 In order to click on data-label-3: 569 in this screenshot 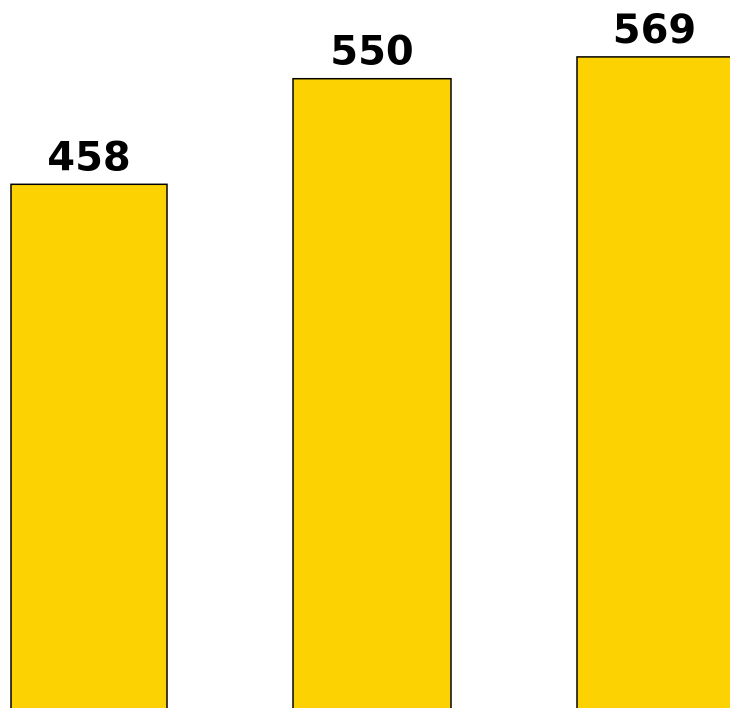, I will do `click(655, 30)`.